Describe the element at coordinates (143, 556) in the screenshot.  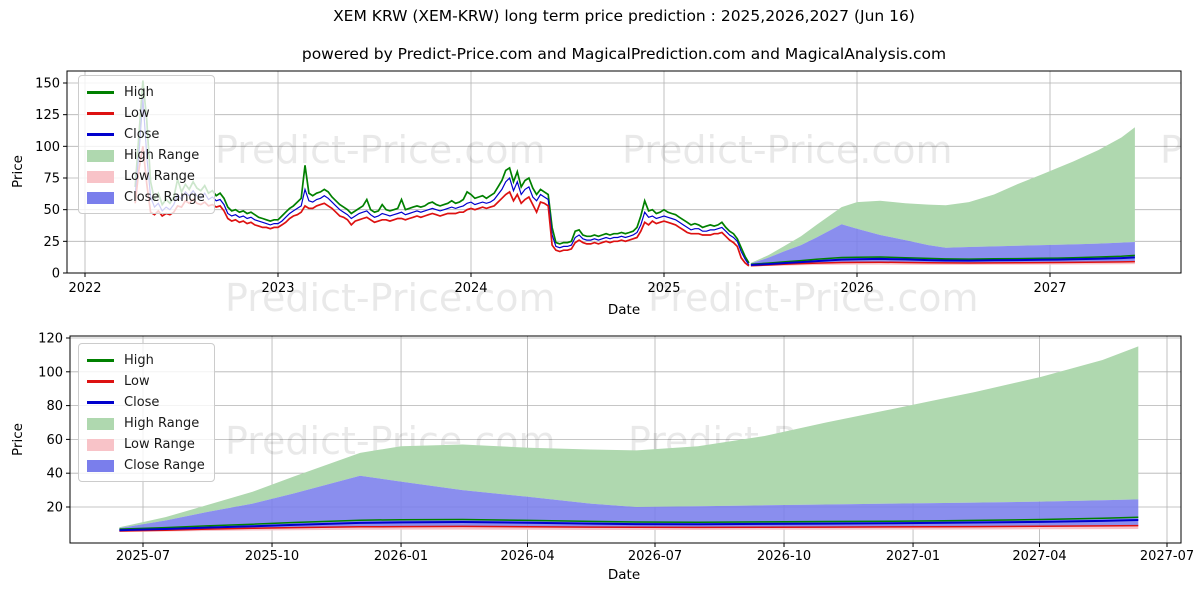
I see `x-tick-label: 2025-07` at that location.